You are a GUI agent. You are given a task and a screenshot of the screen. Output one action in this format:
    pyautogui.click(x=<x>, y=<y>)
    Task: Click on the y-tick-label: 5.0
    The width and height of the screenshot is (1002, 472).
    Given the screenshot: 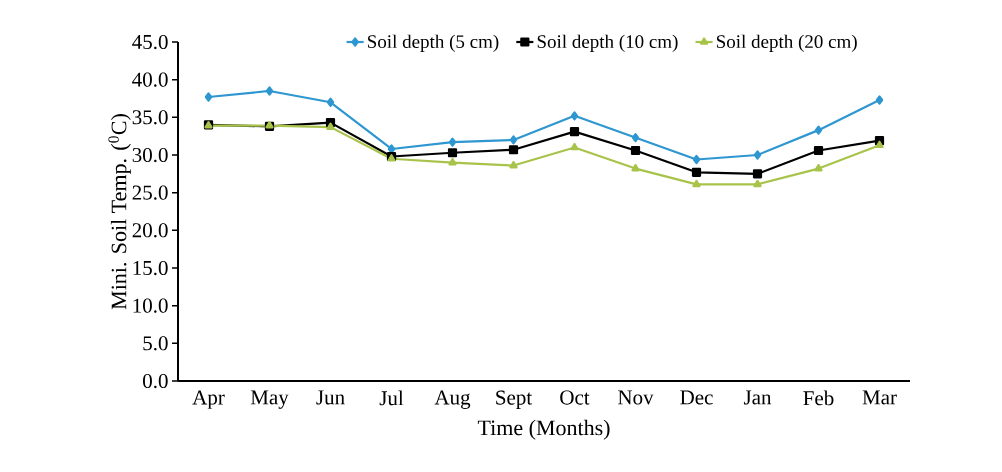 What is the action you would take?
    pyautogui.click(x=155, y=343)
    